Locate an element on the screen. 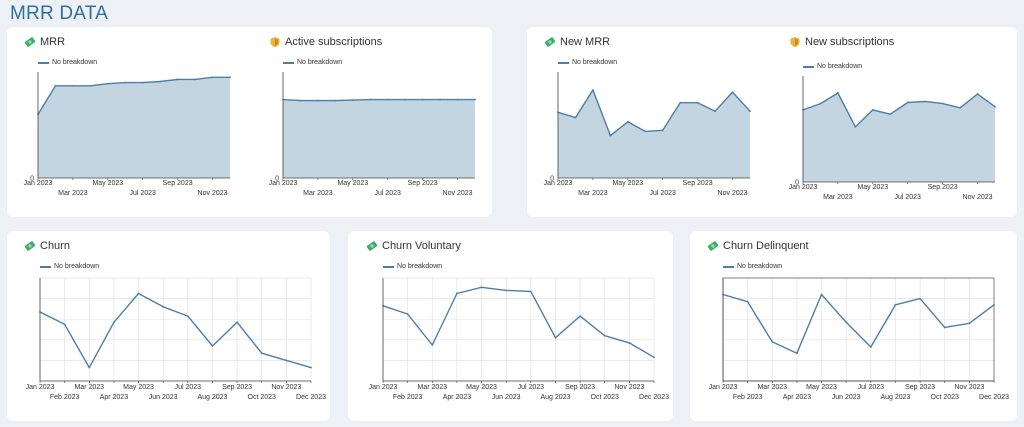  chart-title-text: Churn is located at coordinates (55, 246).